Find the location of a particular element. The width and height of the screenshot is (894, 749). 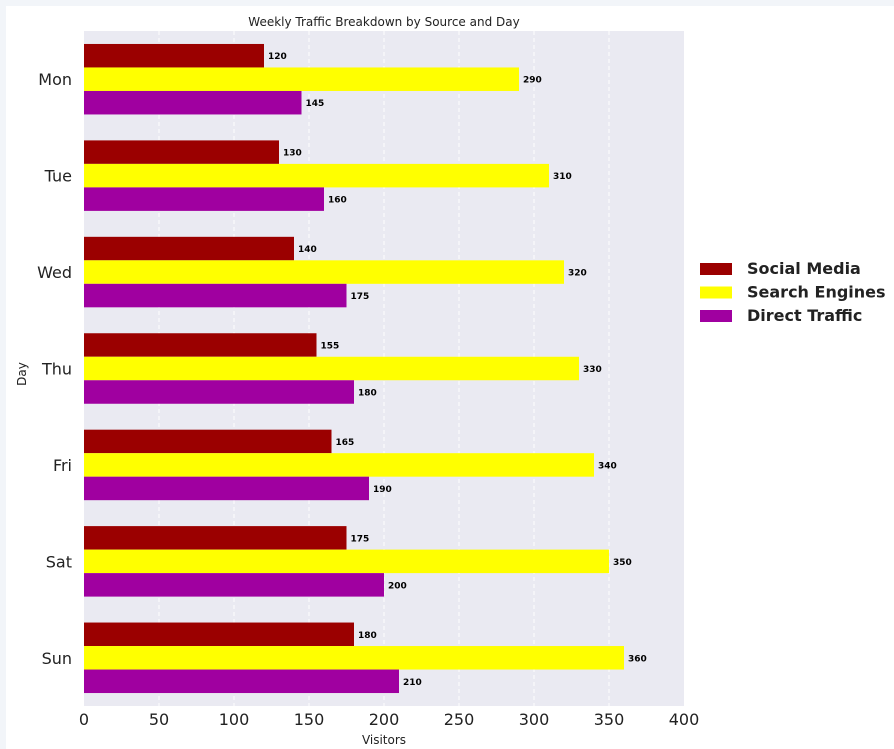

data-label: 310 is located at coordinates (562, 177).